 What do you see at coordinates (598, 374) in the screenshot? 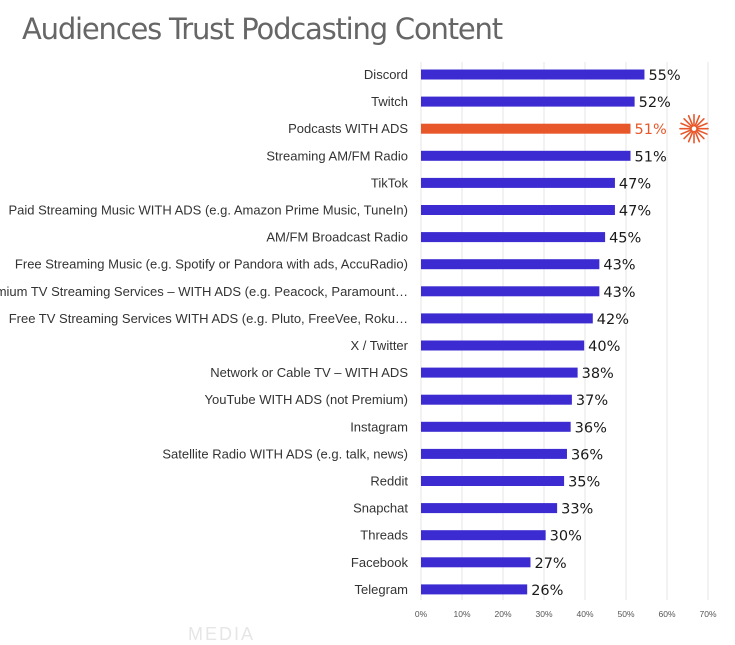
I see `data-label: 38%` at bounding box center [598, 374].